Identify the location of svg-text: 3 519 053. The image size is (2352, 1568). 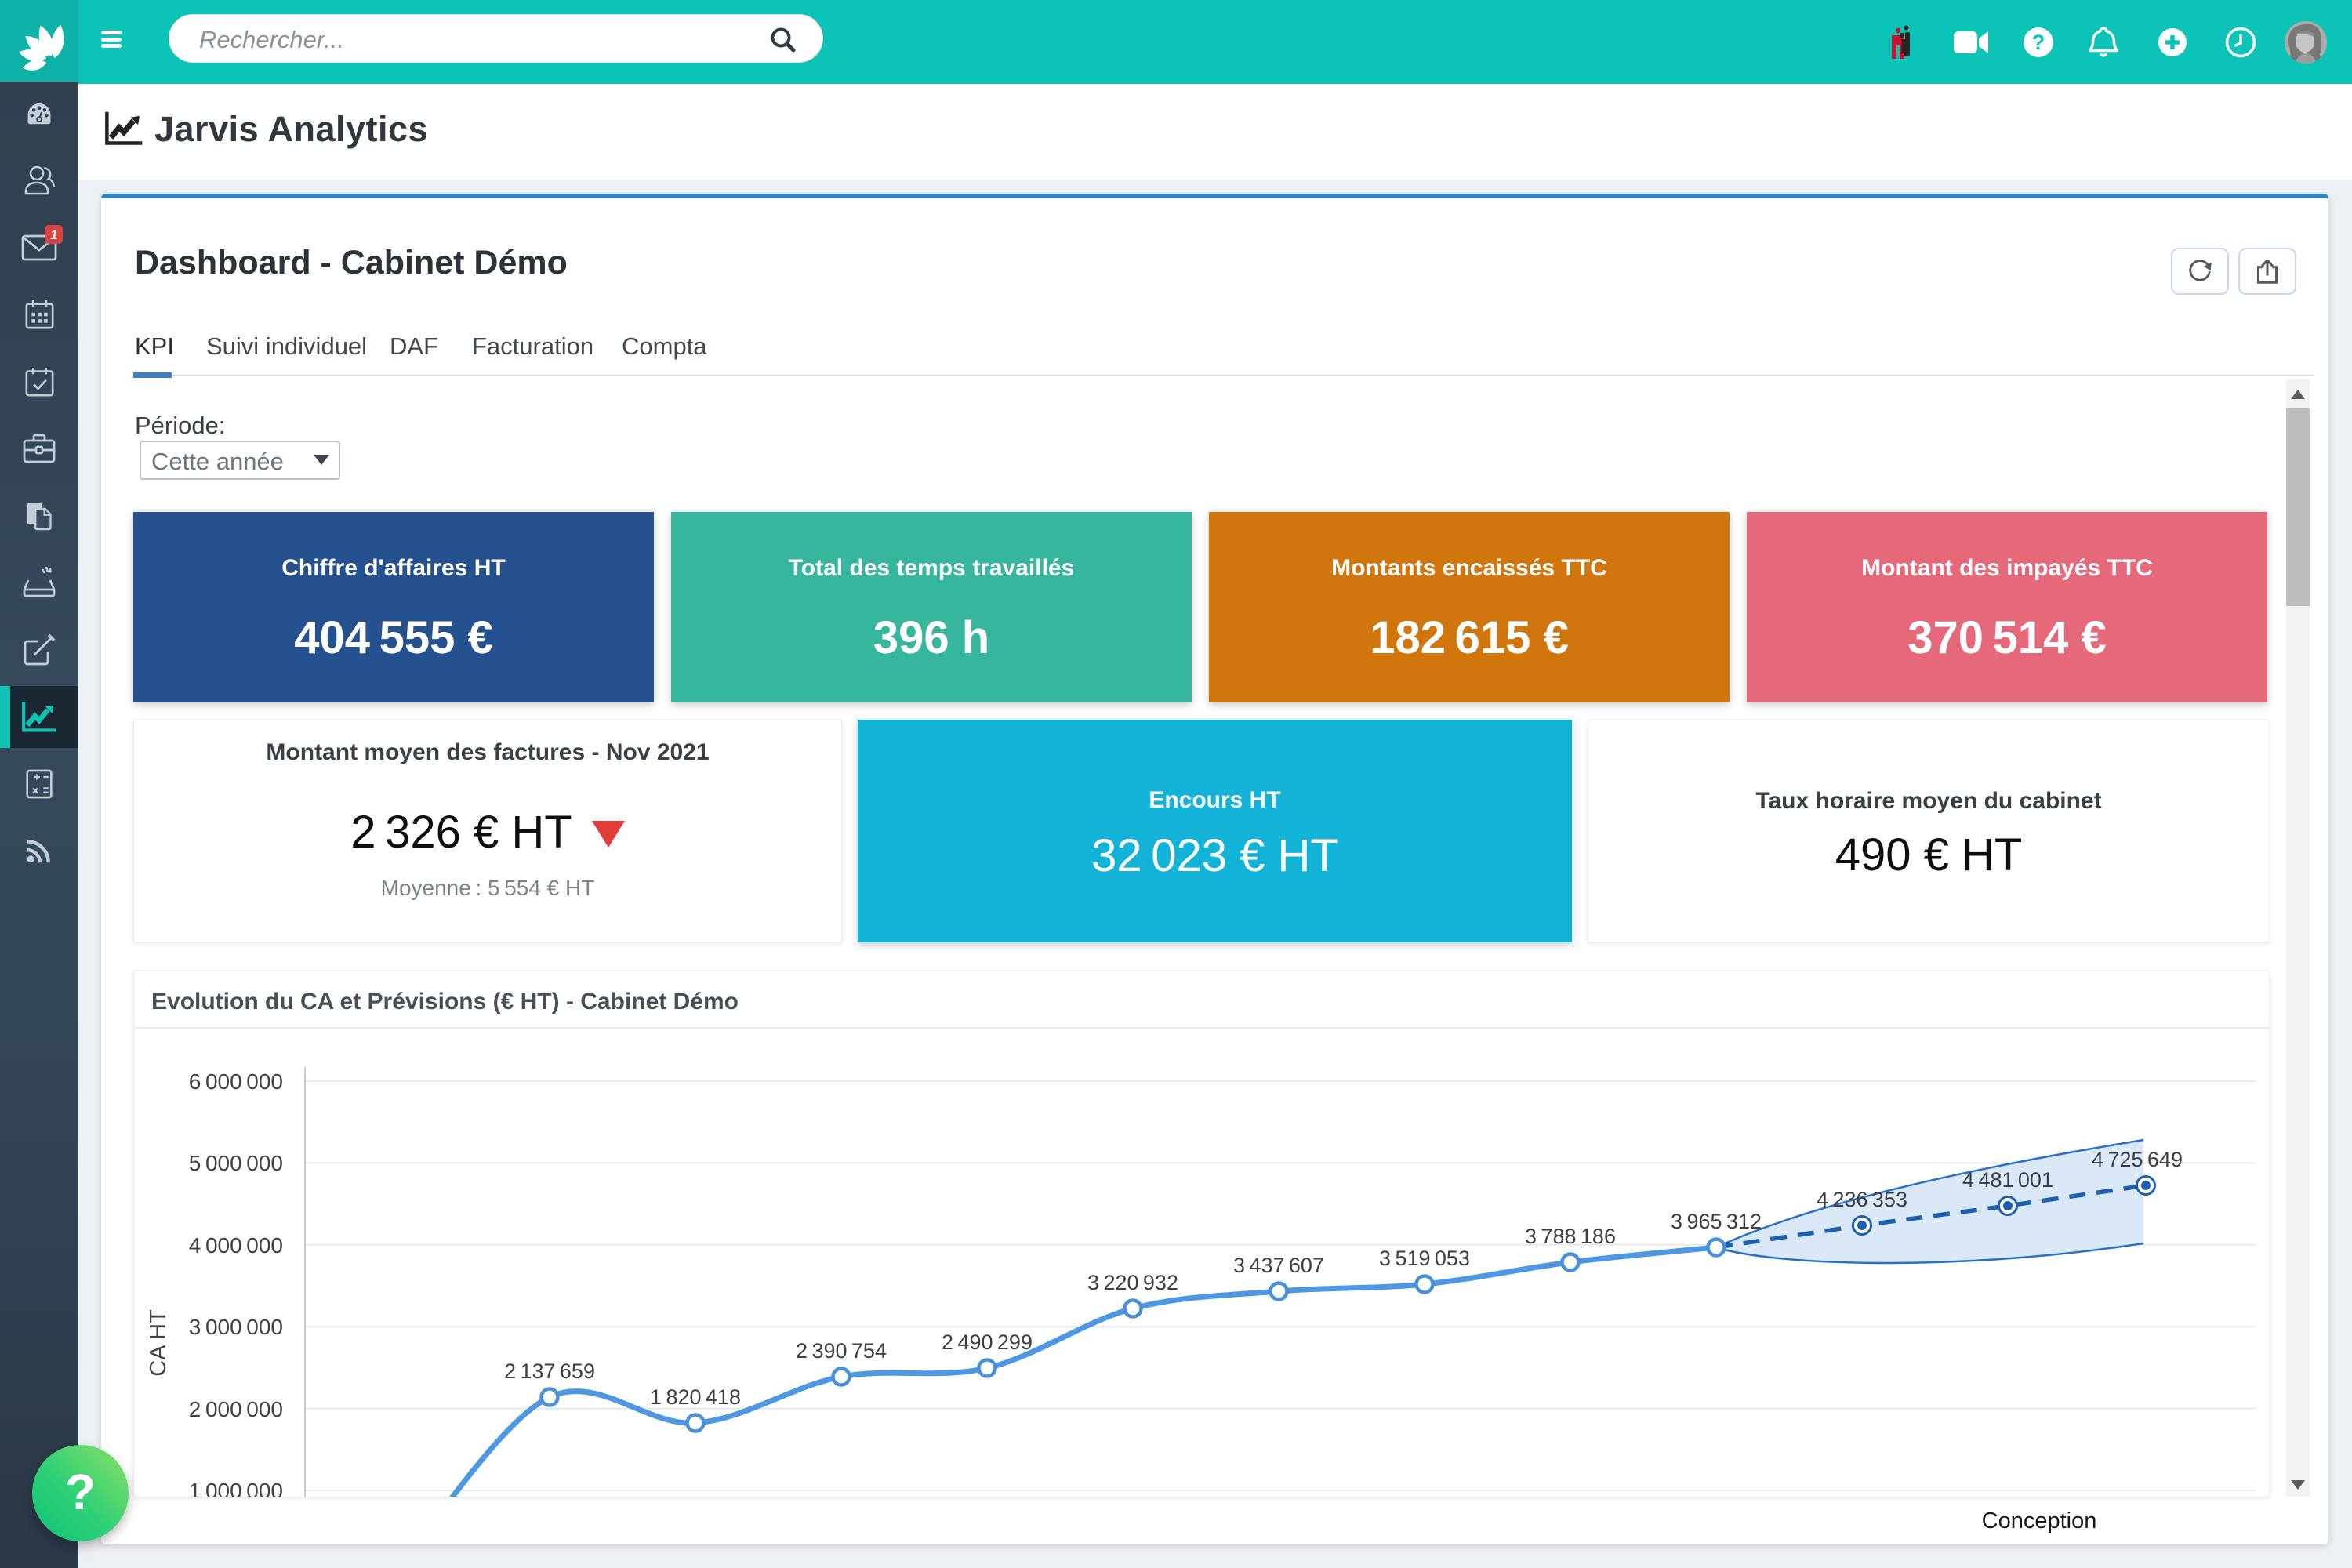
(1424, 1258).